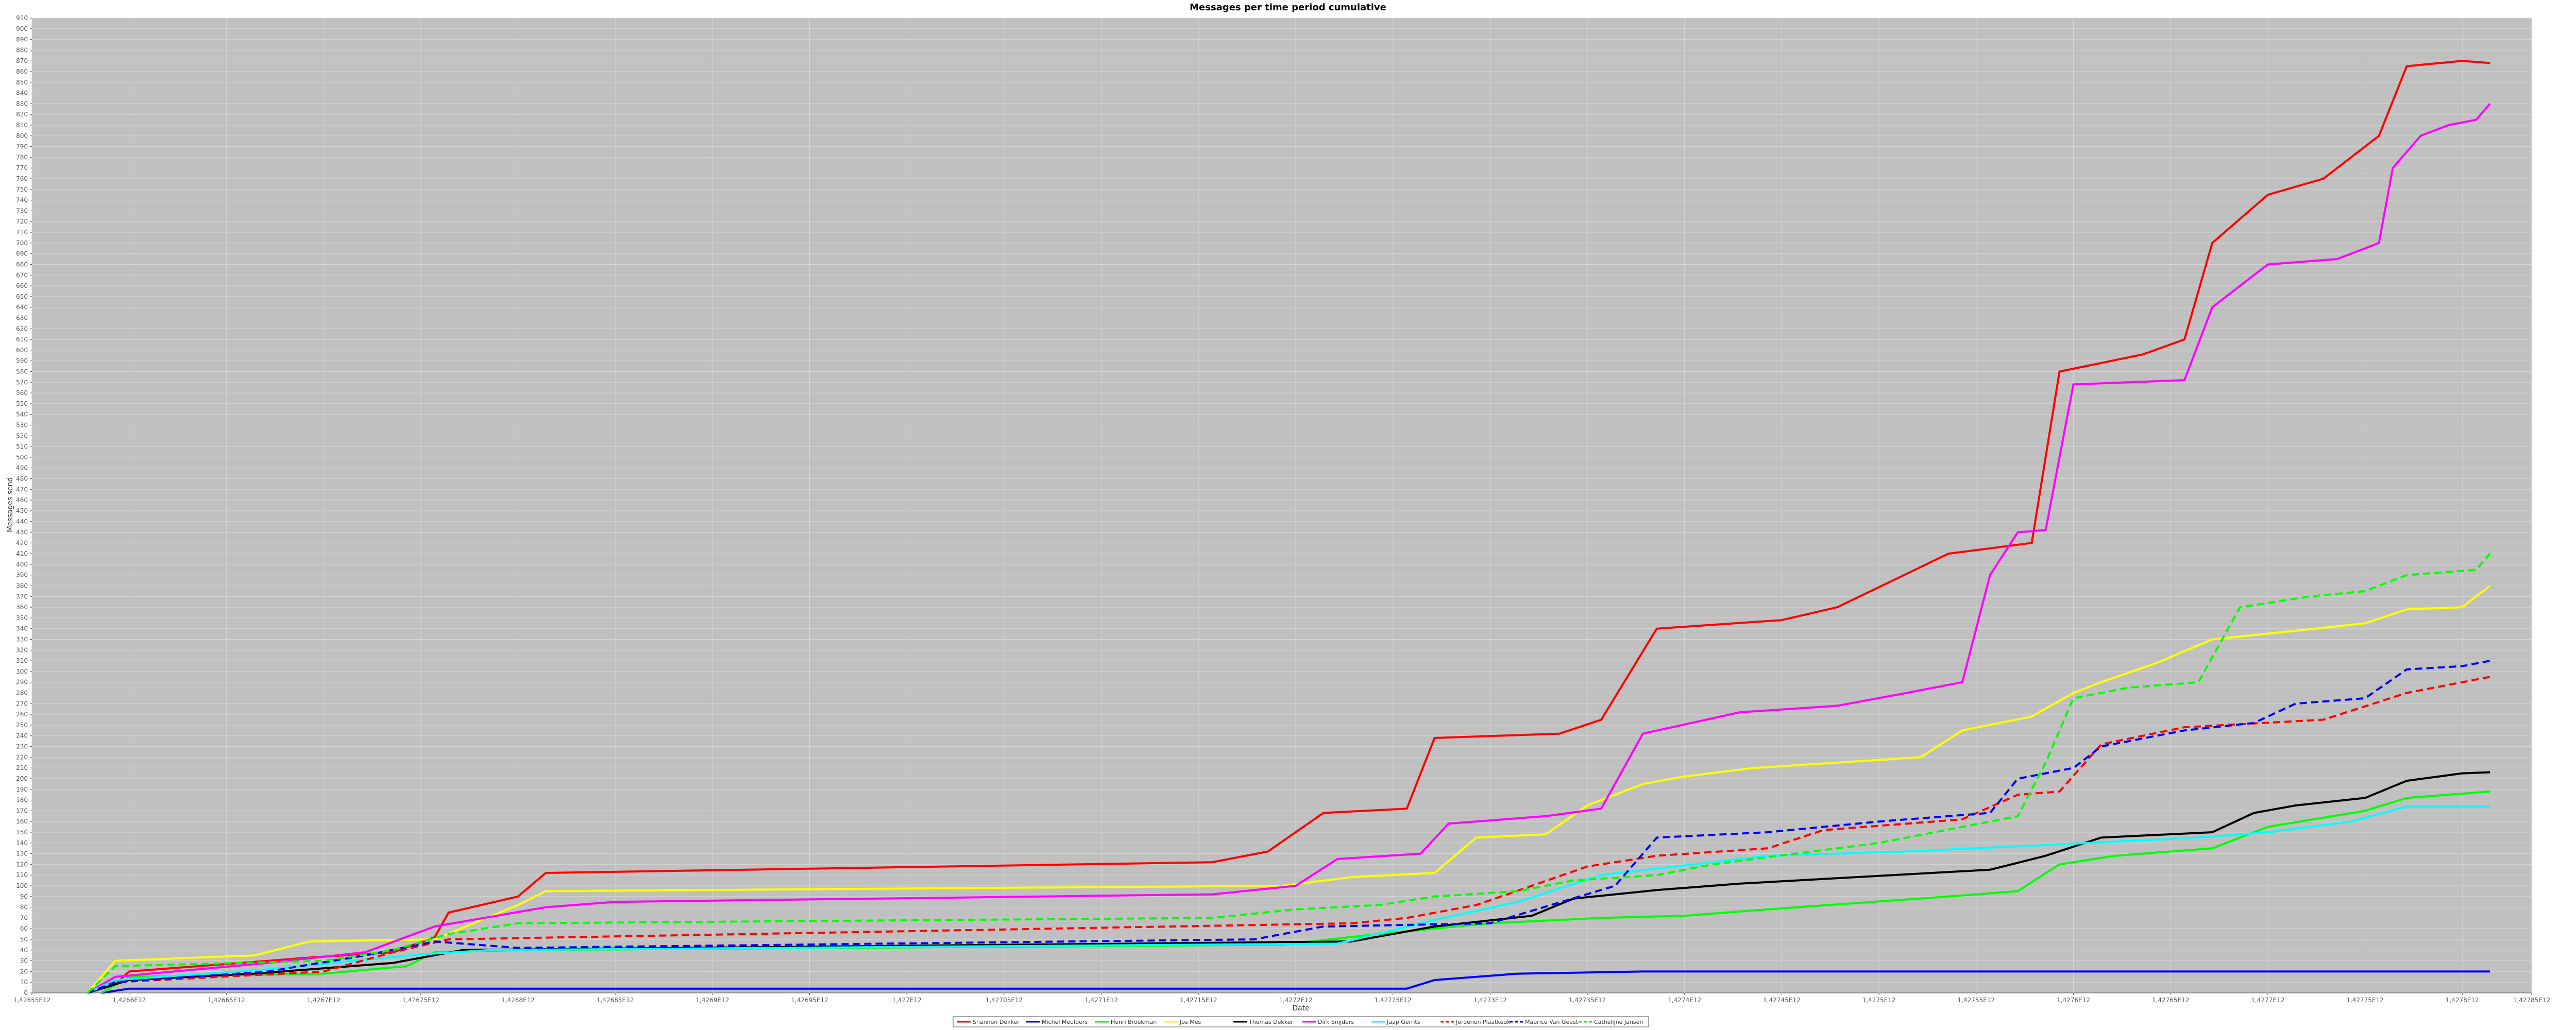  I want to click on y-tick-label: 860, so click(22, 71).